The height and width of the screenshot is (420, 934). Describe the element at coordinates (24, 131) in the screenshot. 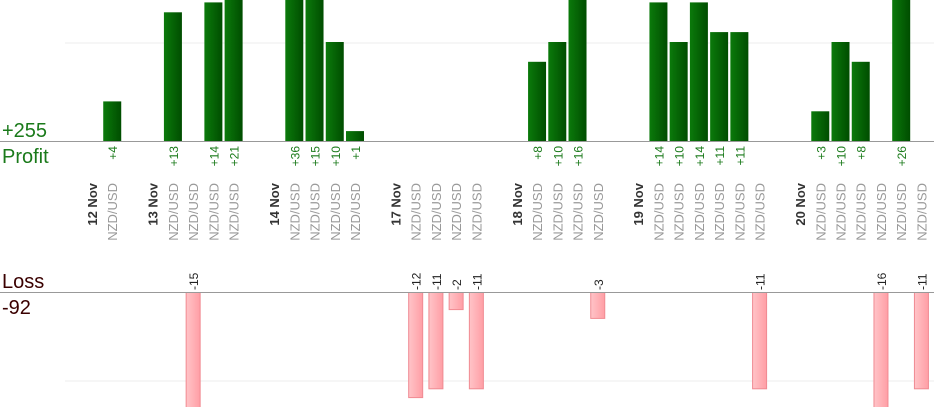

I see `profit-total: +255` at that location.